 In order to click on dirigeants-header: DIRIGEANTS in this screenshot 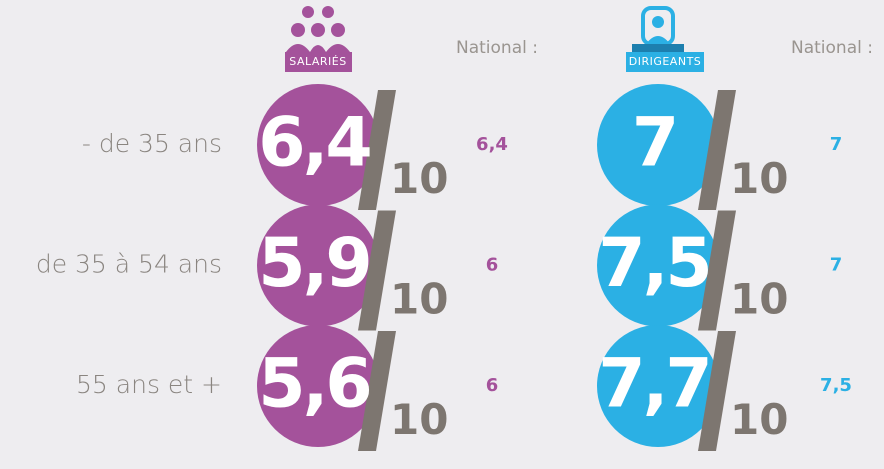, I will do `click(665, 61)`.